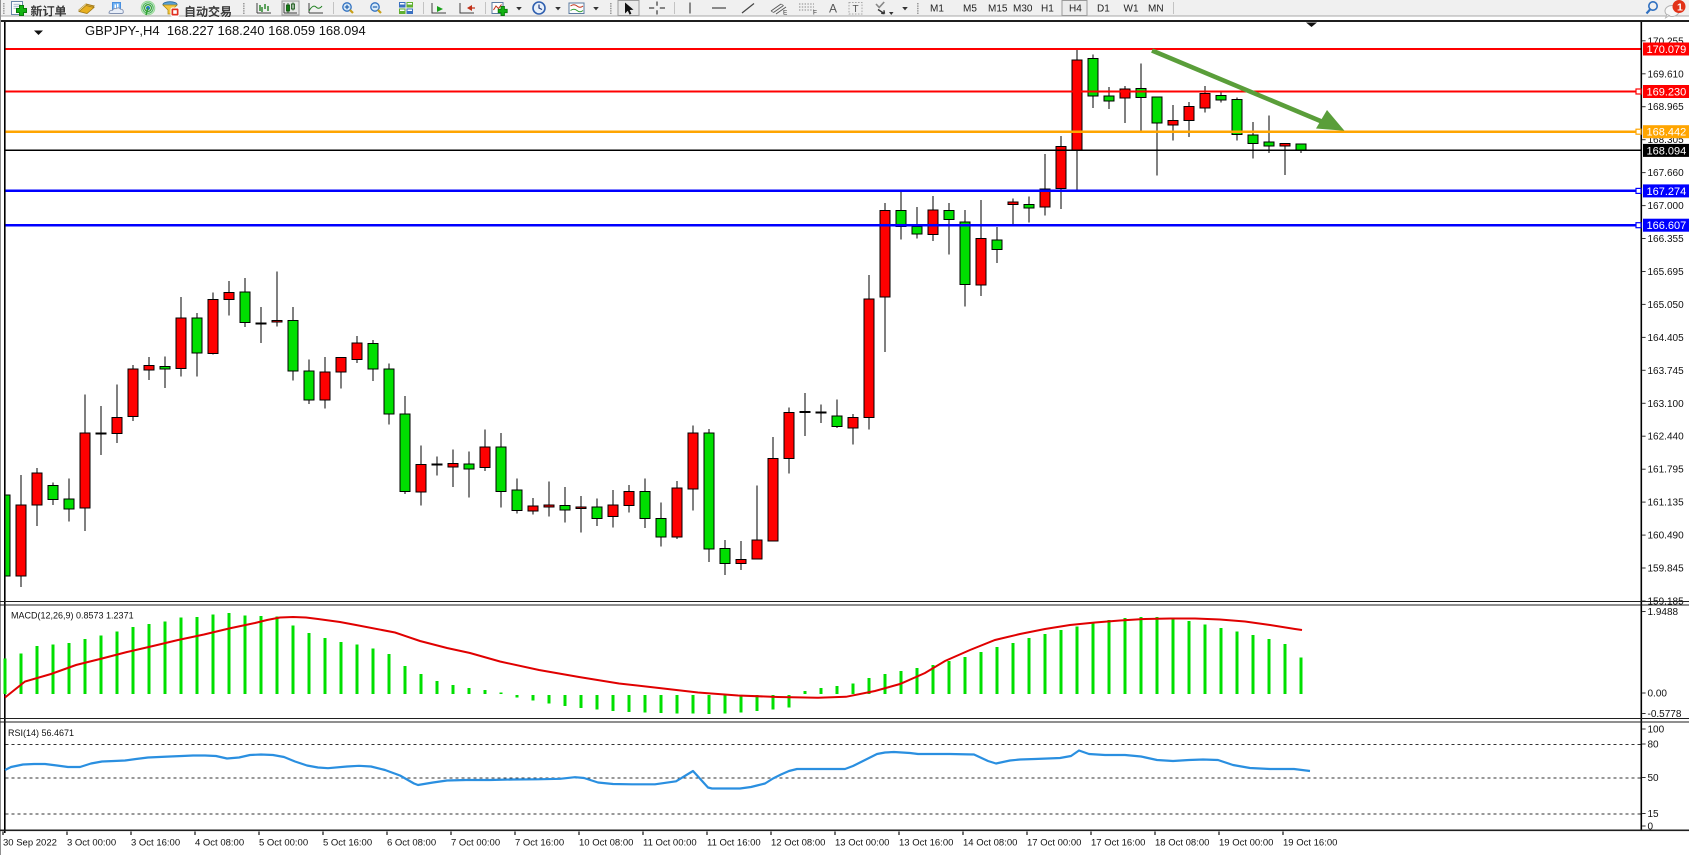 The image size is (1689, 855). Describe the element at coordinates (1667, 133) in the screenshot. I see `svg-text: 168.442` at that location.